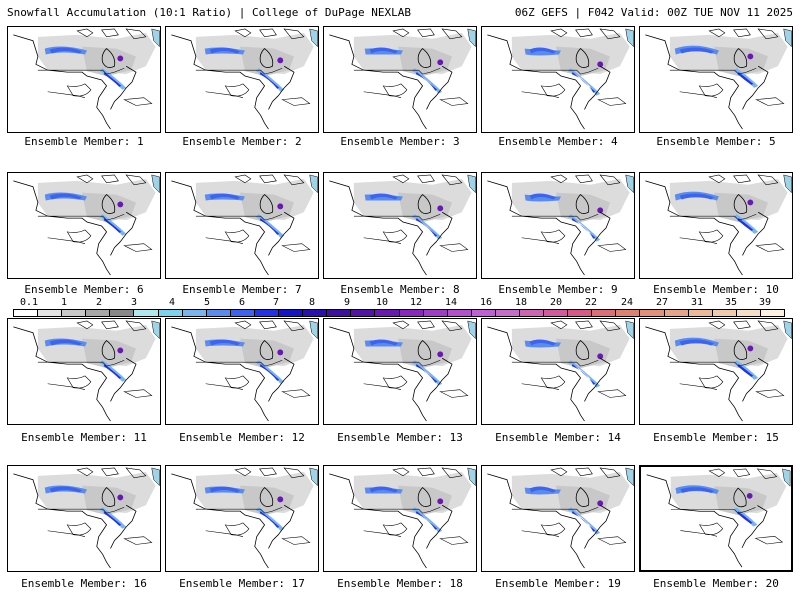 This screenshot has height=600, width=800. What do you see at coordinates (558, 583) in the screenshot?
I see `member-label: Ensemble Member: 19` at bounding box center [558, 583].